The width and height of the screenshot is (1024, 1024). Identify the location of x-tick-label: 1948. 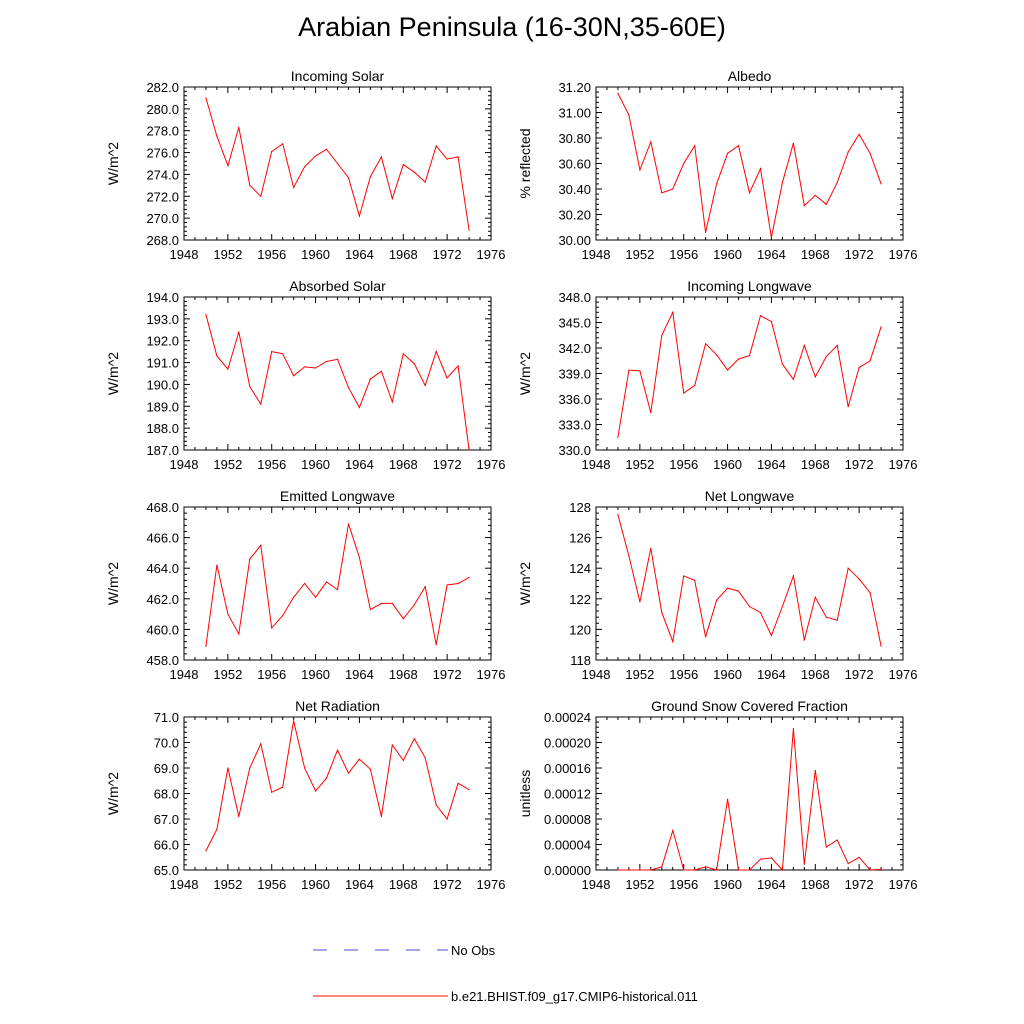
(184, 254).